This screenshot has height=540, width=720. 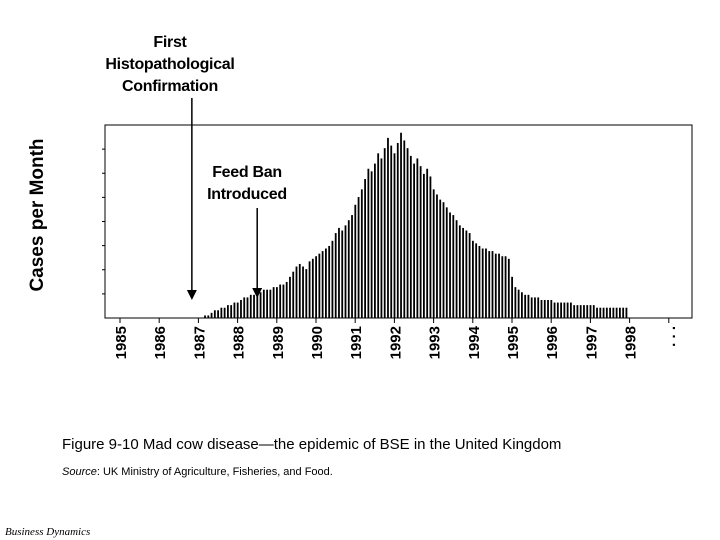 I want to click on x-tick-label: 1998, so click(x=631, y=342).